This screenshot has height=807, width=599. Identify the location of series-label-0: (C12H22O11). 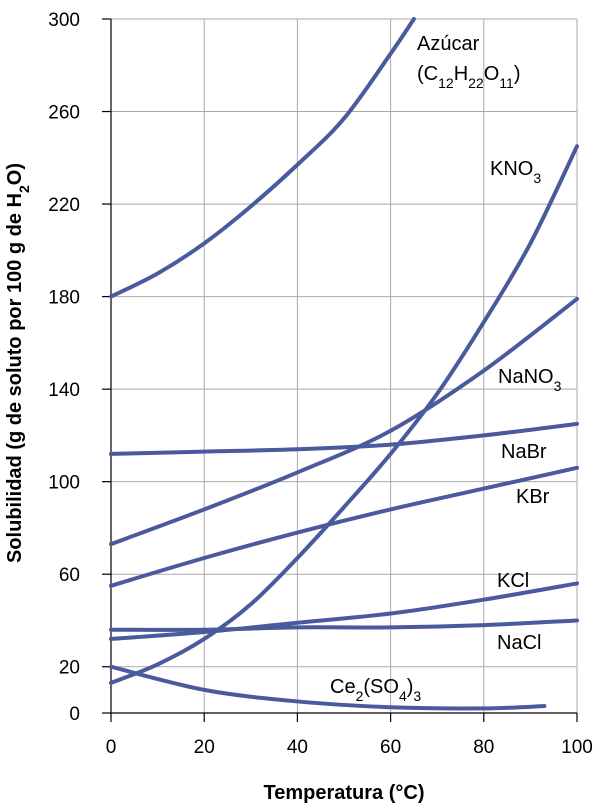
(469, 77).